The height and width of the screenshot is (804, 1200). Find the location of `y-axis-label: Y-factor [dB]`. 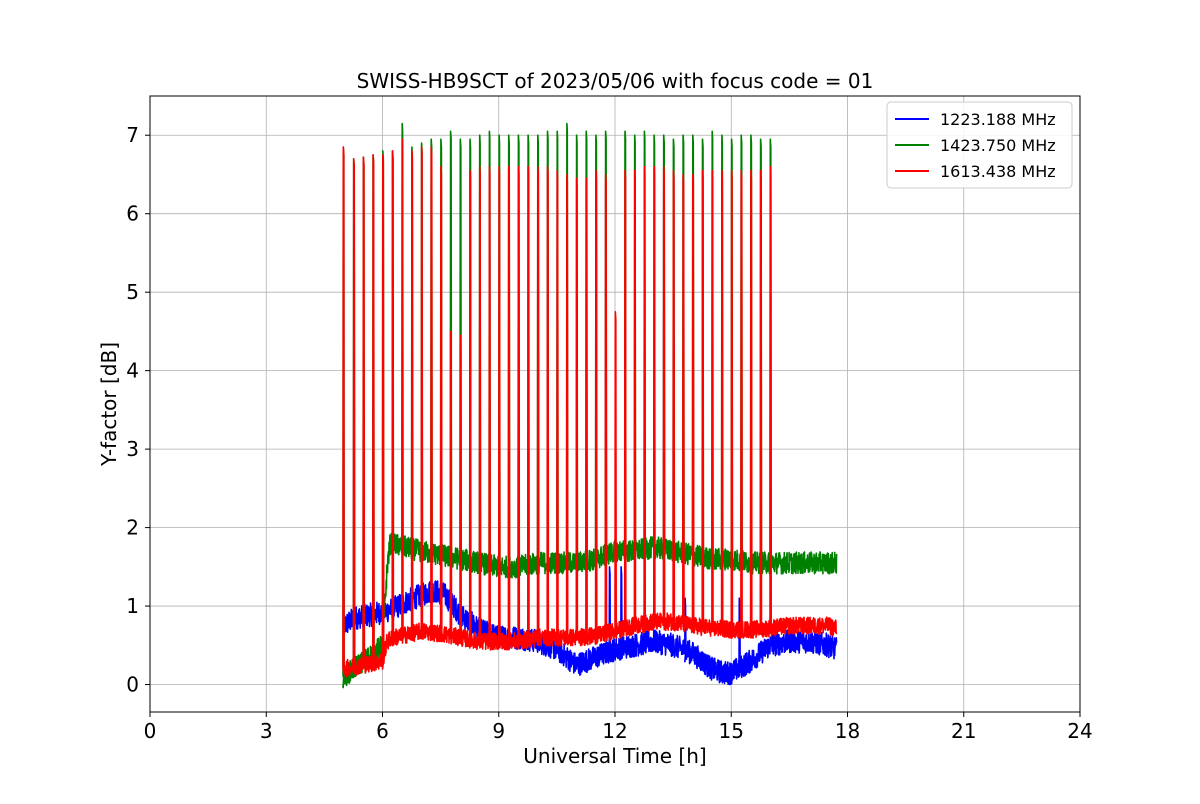

y-axis-label: Y-factor [dB] is located at coordinates (109, 404).